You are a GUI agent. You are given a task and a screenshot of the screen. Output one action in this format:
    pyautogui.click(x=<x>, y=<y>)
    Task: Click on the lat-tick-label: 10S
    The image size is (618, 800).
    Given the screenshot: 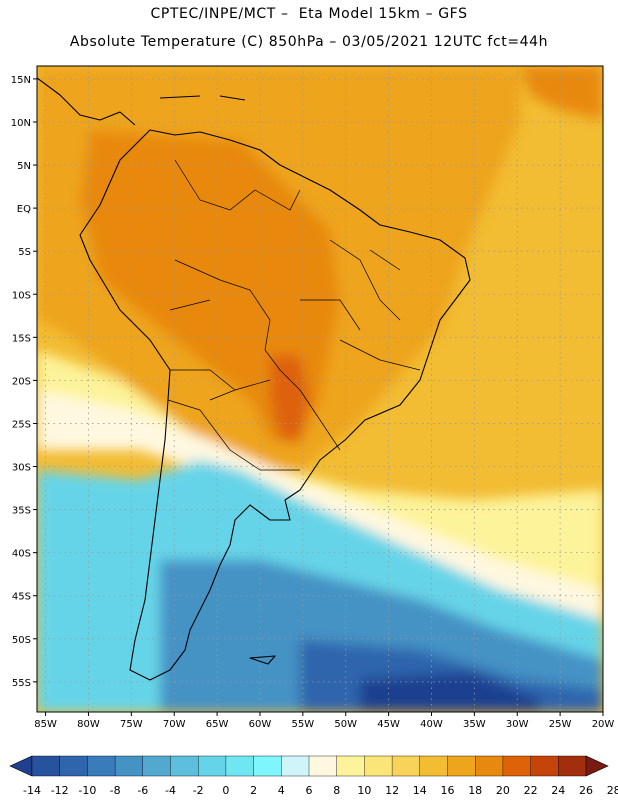 What is the action you would take?
    pyautogui.click(x=21, y=295)
    